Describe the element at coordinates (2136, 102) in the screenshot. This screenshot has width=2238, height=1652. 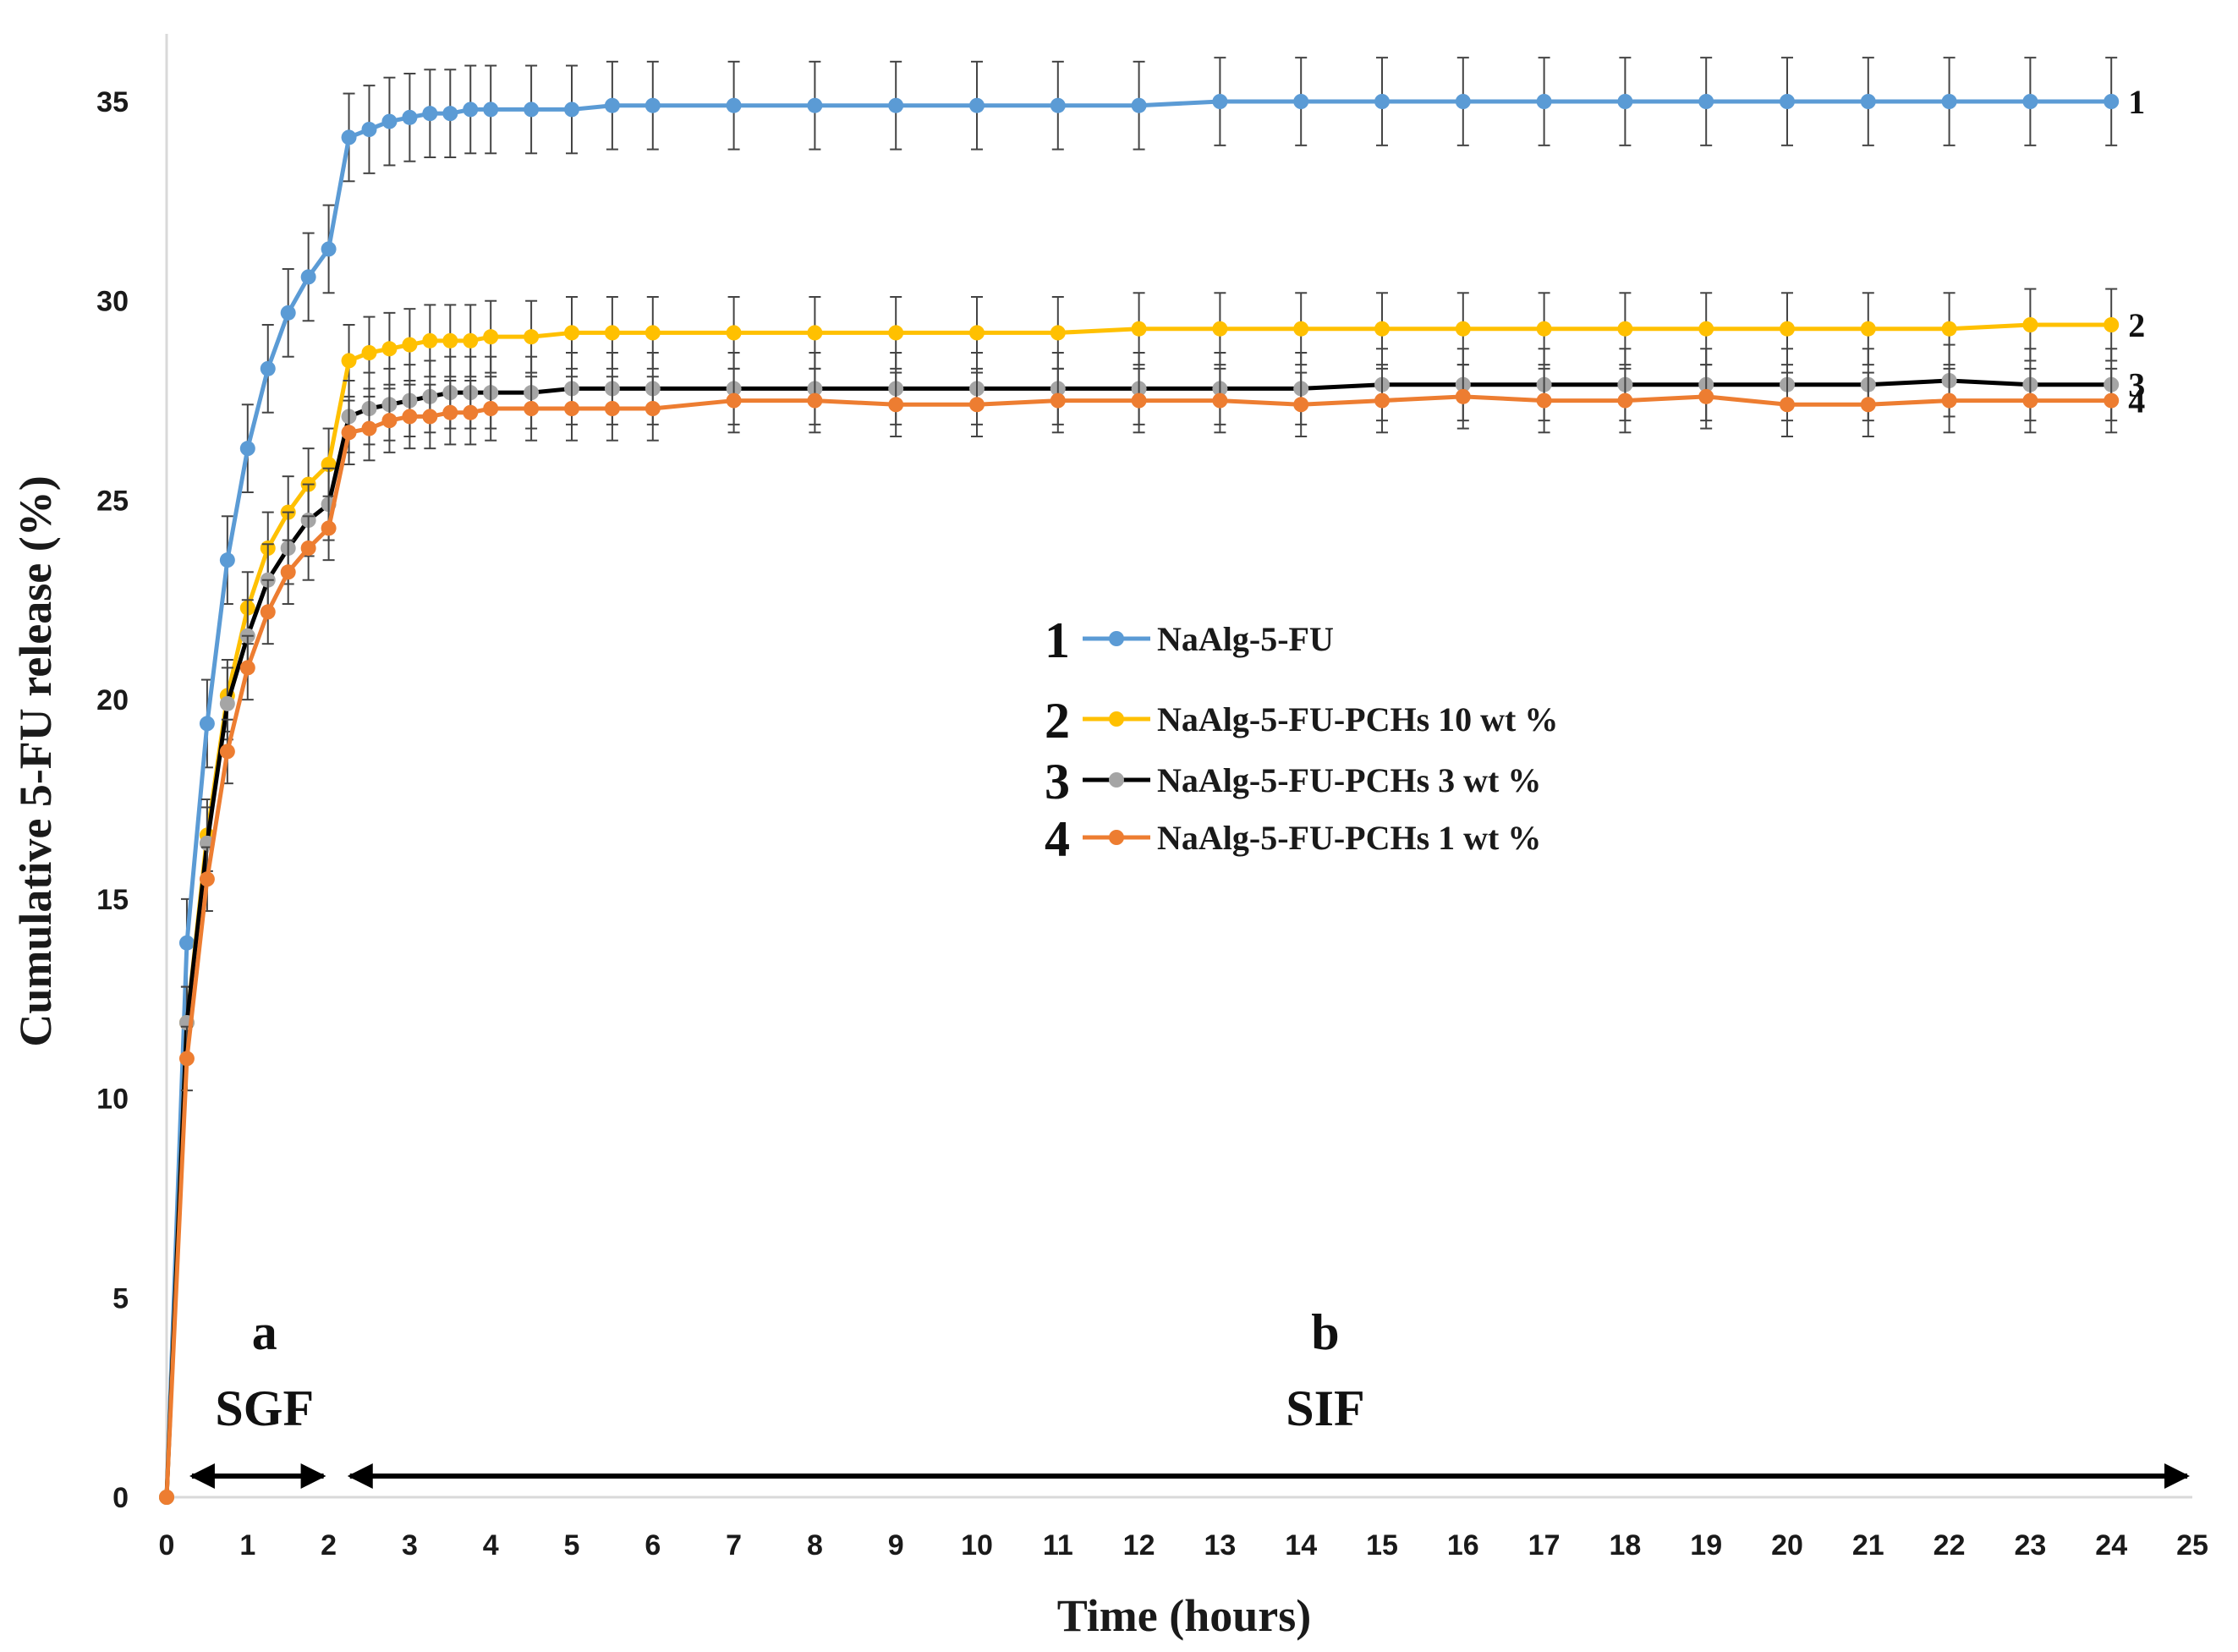
I see `series-end-label-1: 1` at that location.